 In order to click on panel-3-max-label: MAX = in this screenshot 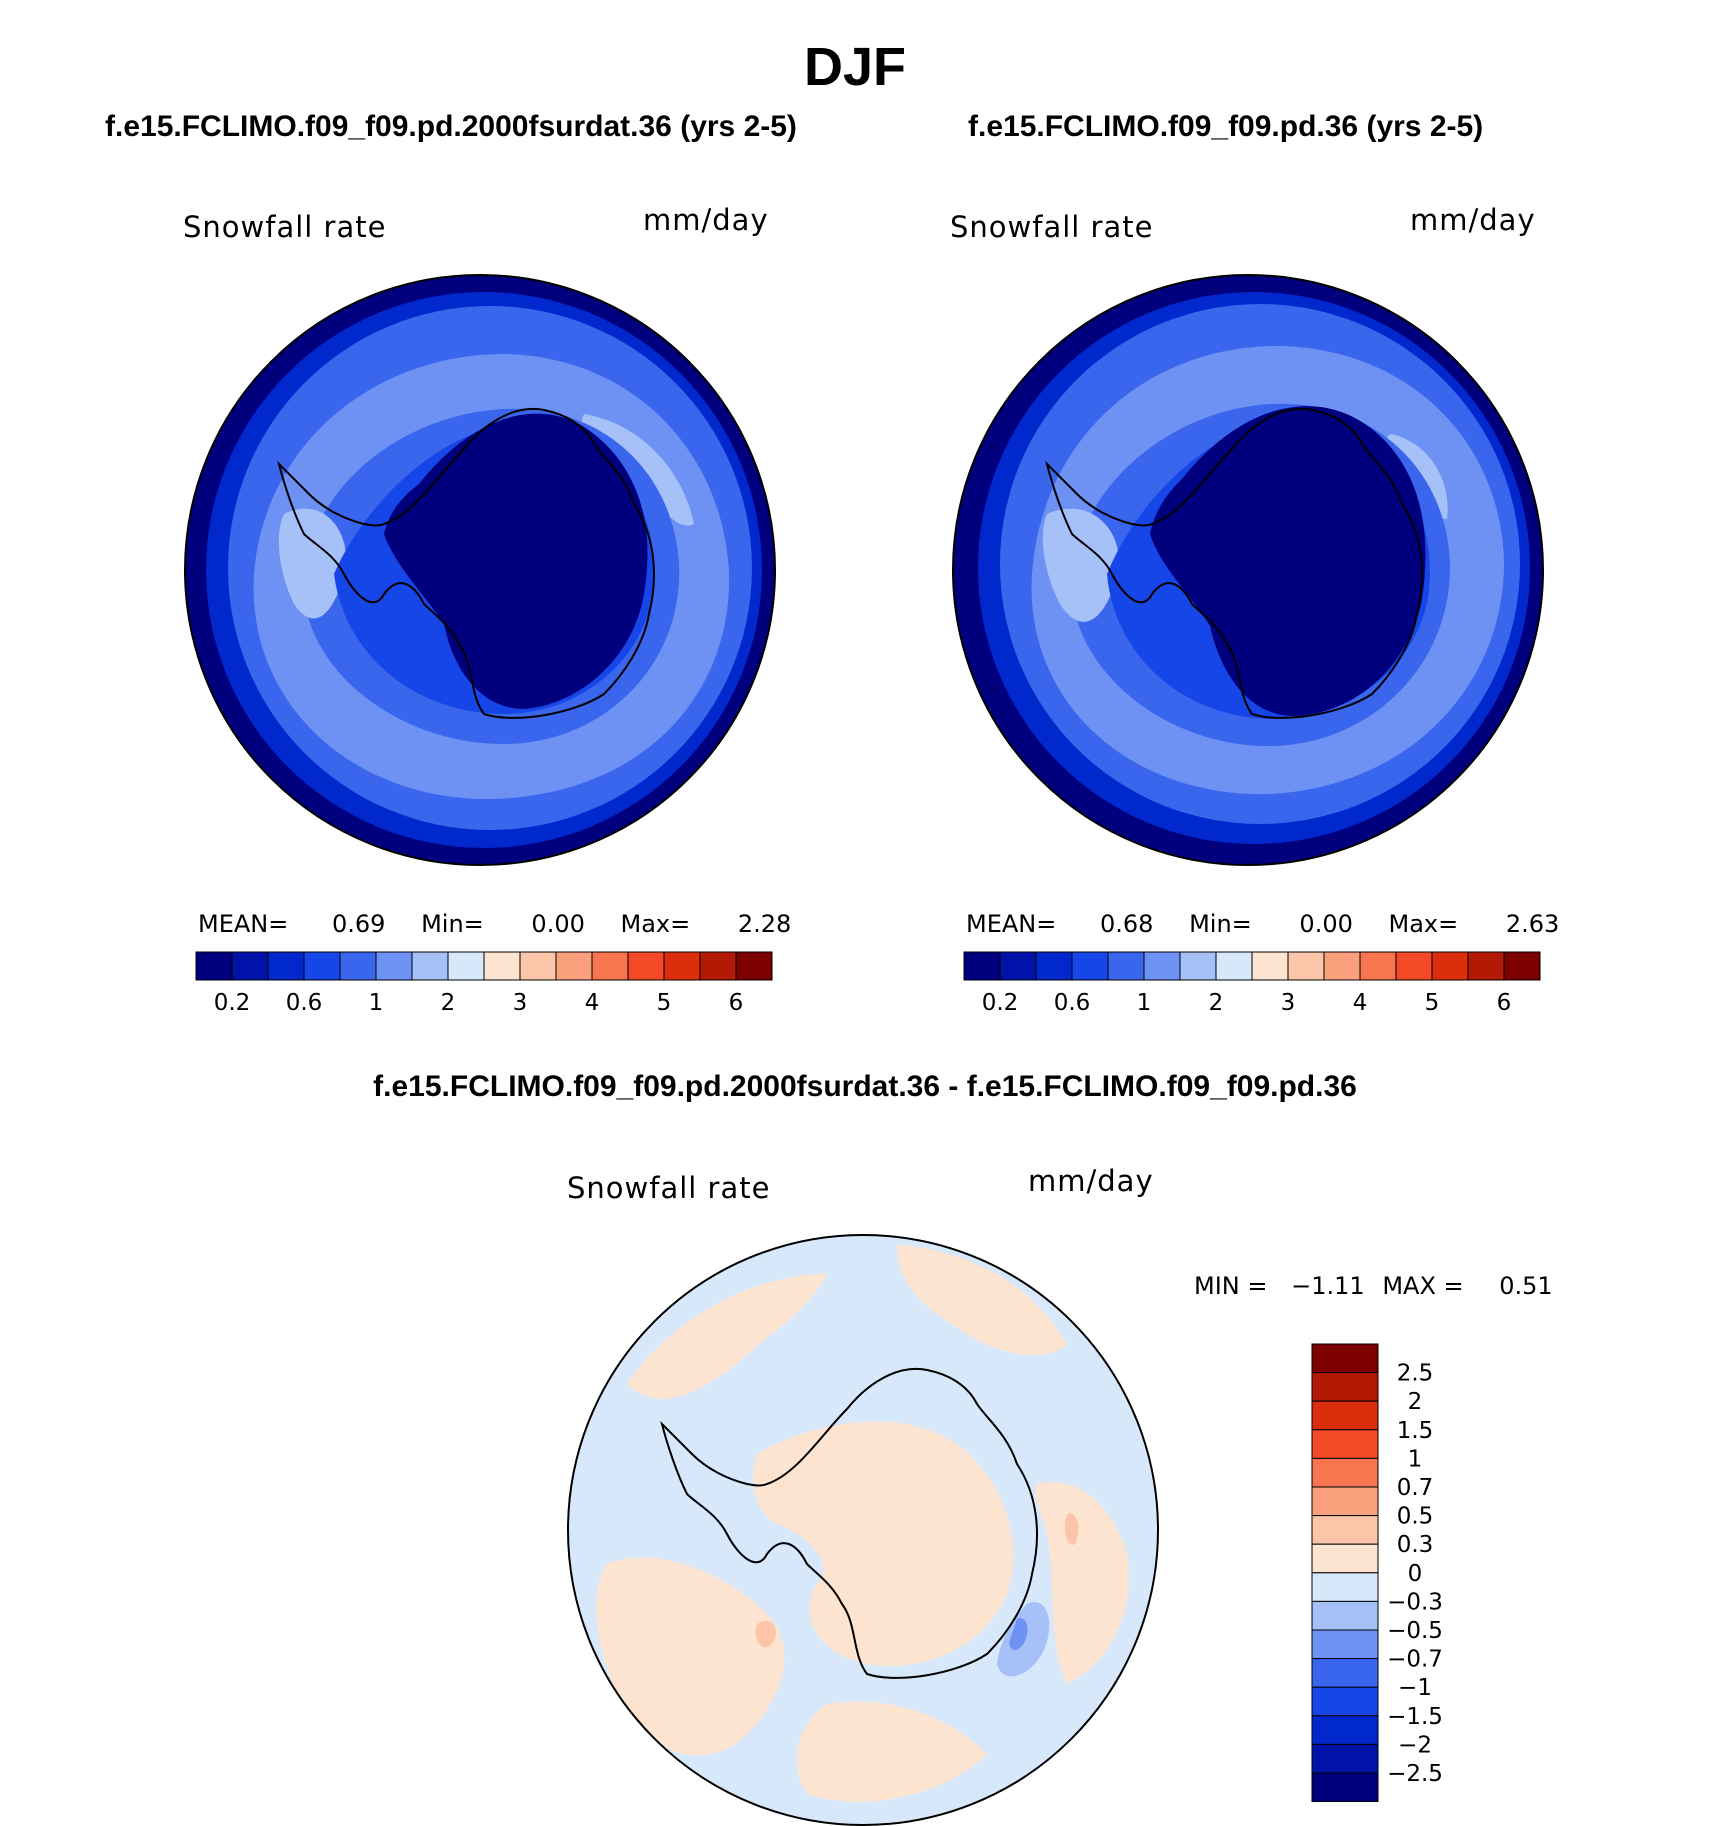, I will do `click(1423, 1286)`.